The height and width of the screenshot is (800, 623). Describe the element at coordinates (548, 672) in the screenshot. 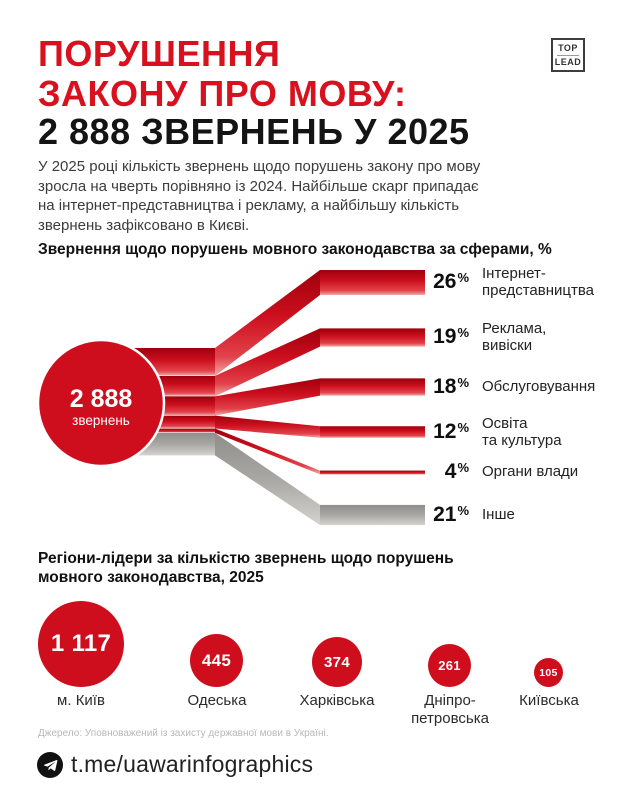

I see `region-bubble-kyivska: 105` at that location.